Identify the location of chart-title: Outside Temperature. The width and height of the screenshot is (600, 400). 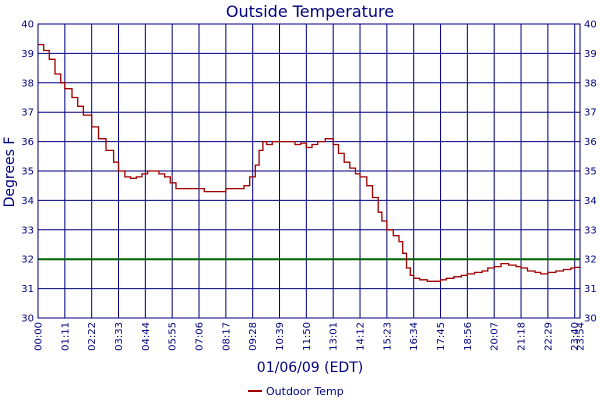
(310, 11).